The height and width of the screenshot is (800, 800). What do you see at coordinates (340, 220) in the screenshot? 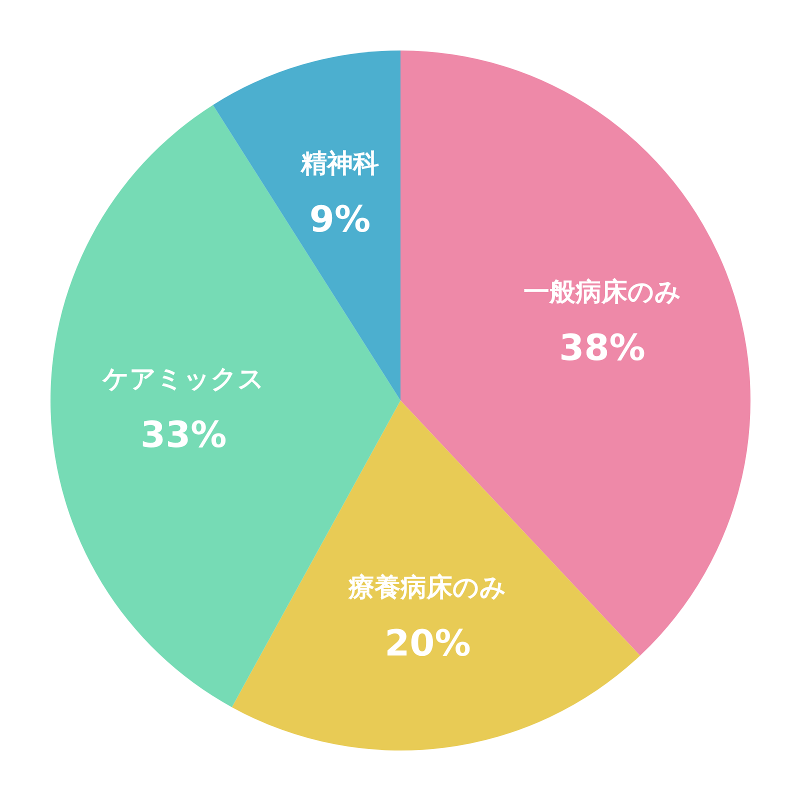
I see `data-label: 9%` at bounding box center [340, 220].